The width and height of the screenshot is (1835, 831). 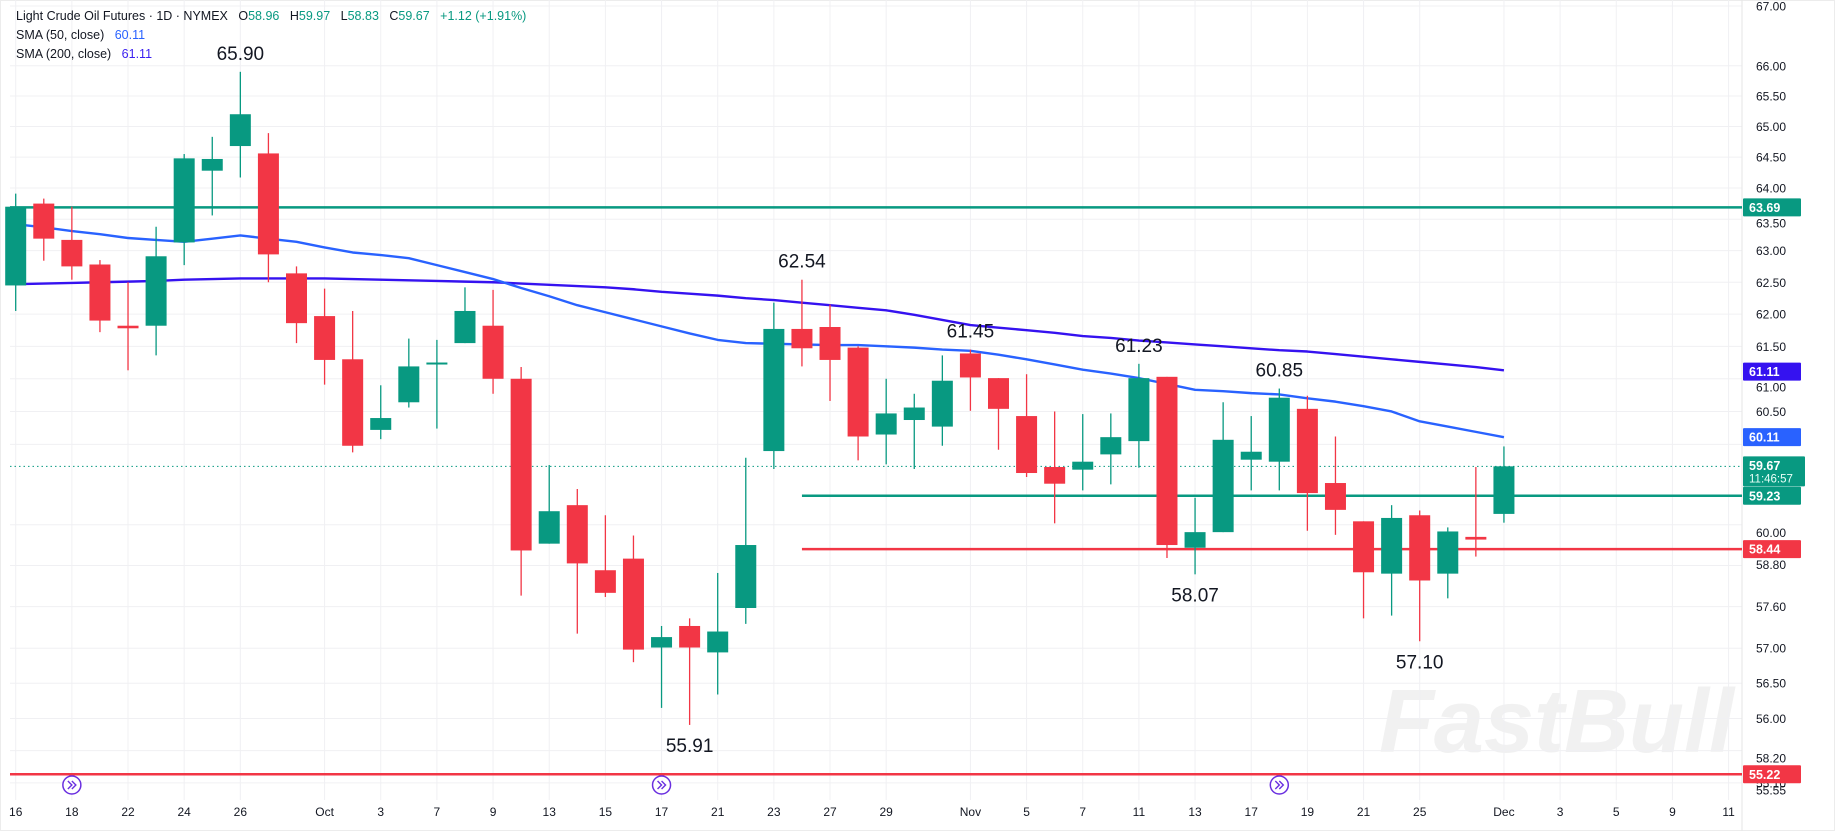 I want to click on chevrons, so click(x=72, y=785).